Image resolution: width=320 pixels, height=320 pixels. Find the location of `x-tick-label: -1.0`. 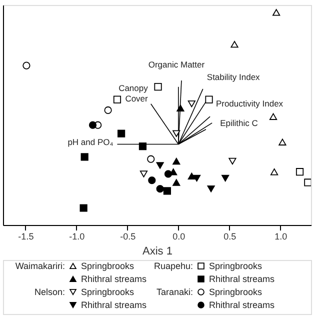

x-tick-label: -1.0 is located at coordinates (77, 237).